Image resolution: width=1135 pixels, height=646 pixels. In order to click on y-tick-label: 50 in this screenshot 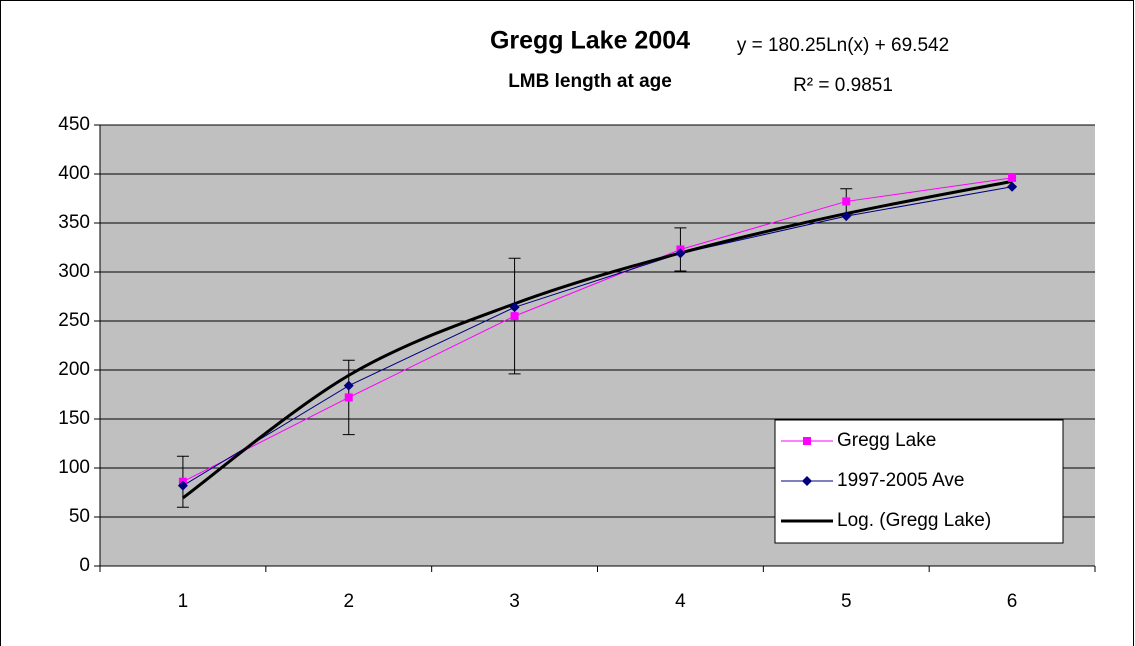, I will do `click(79, 516)`.